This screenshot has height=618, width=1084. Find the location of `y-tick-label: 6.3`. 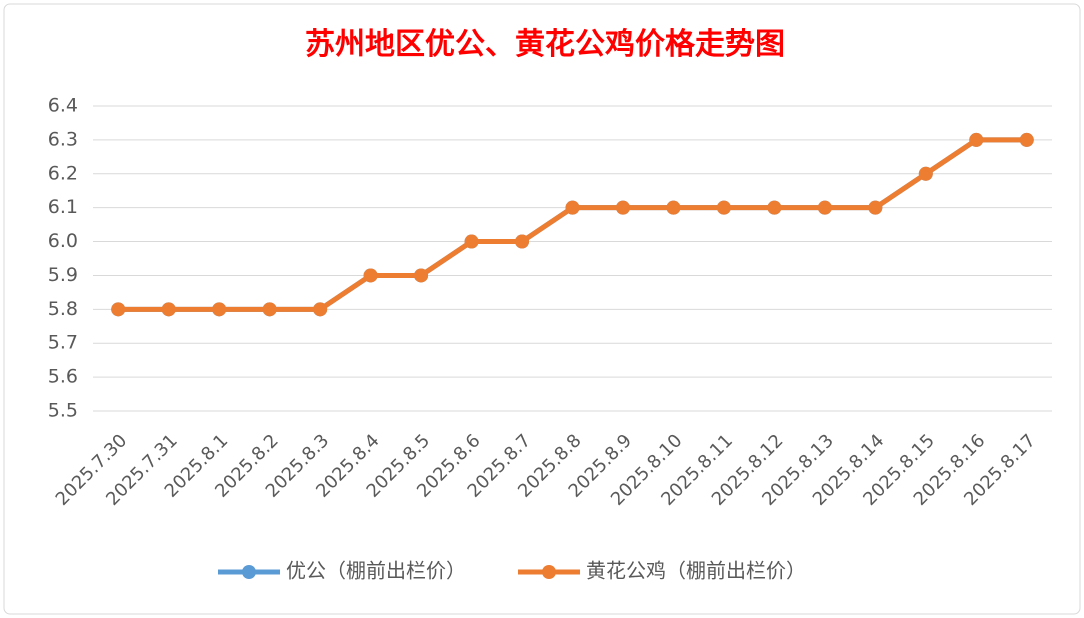

y-tick-label: 6.3 is located at coordinates (63, 139).